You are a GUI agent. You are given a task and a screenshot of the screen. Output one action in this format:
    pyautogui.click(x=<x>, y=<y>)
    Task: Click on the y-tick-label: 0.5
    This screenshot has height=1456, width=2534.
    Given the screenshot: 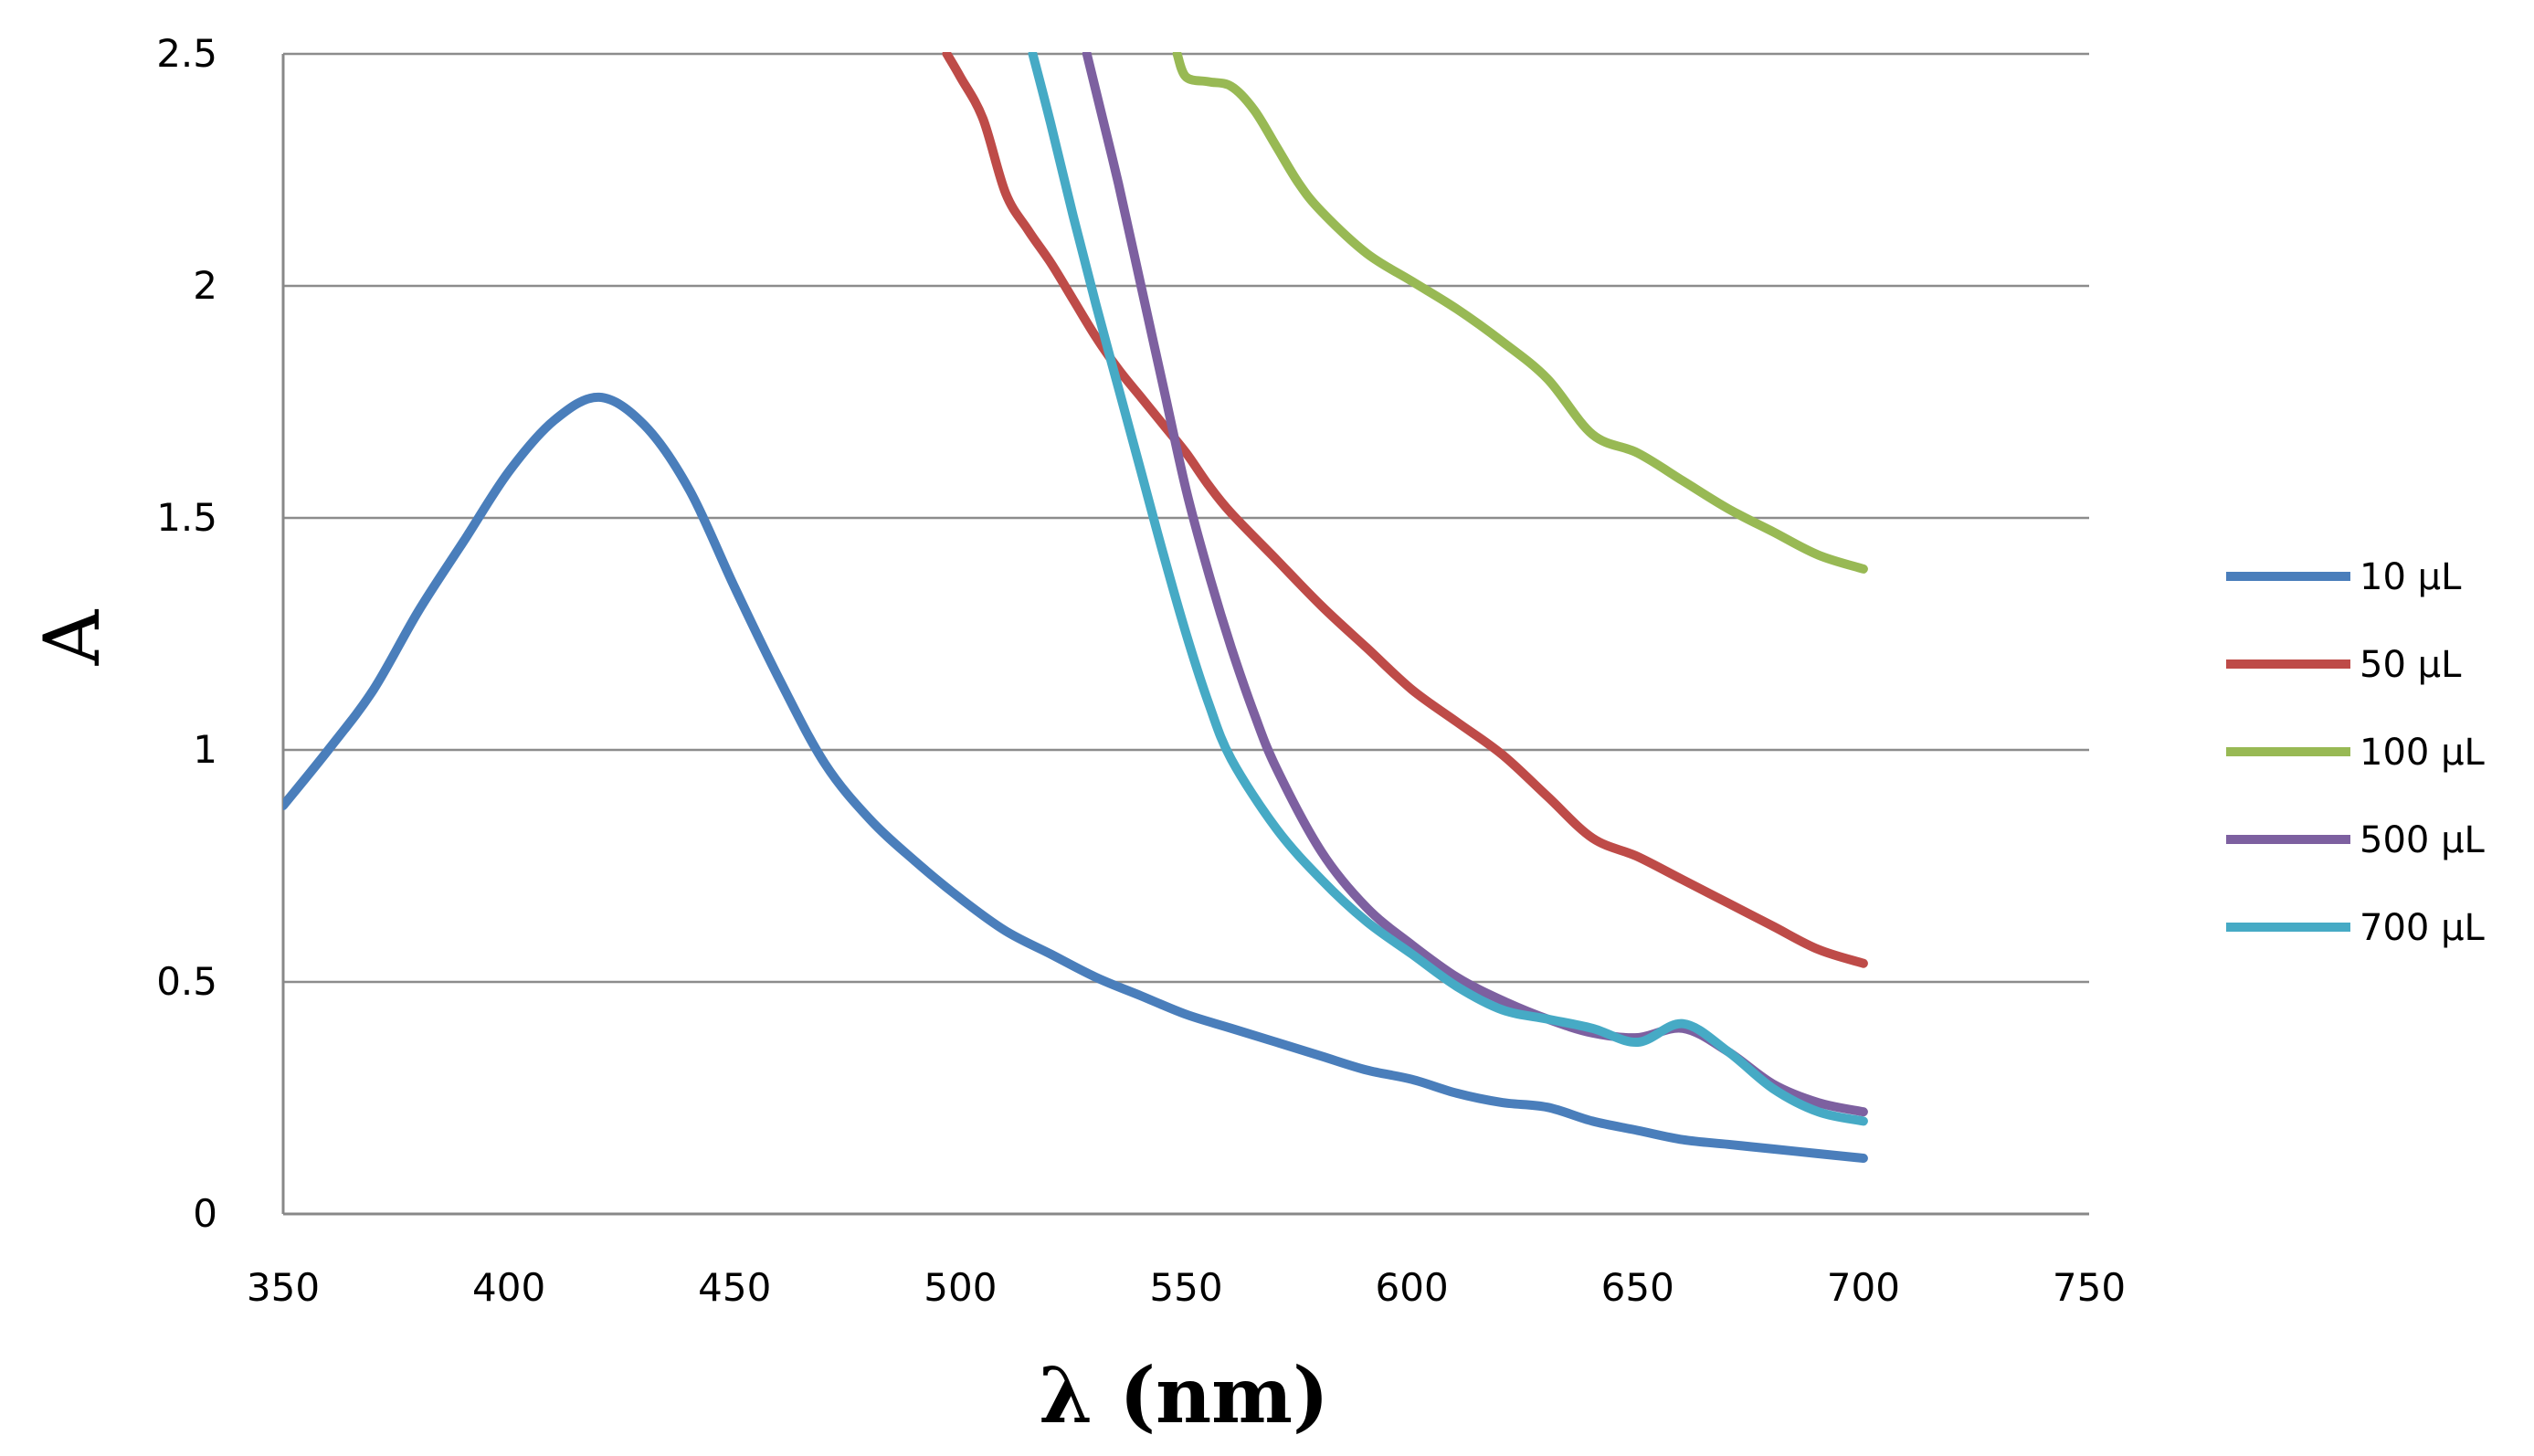 What is the action you would take?
    pyautogui.click(x=186, y=982)
    